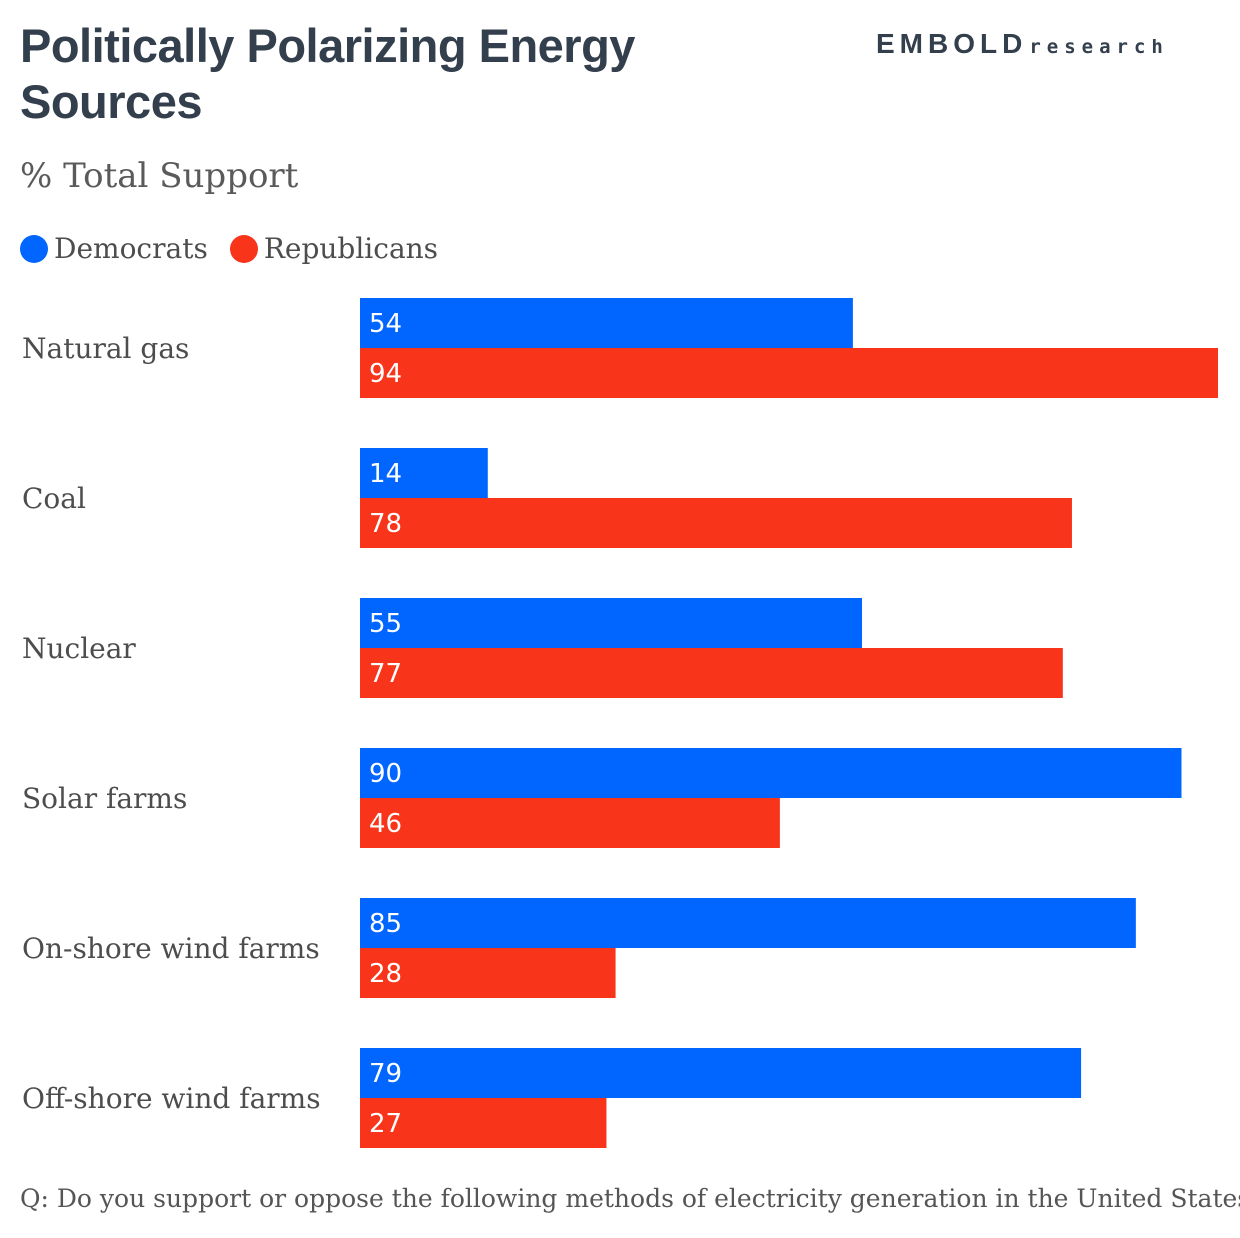 The image size is (1240, 1238). Describe the element at coordinates (351, 248) in the screenshot. I see `legend-label-republicans: Republicans` at that location.